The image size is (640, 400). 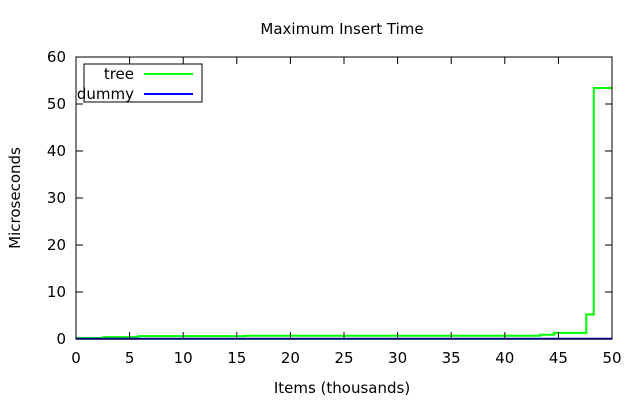 I want to click on x-tick-label: 40, so click(x=504, y=358).